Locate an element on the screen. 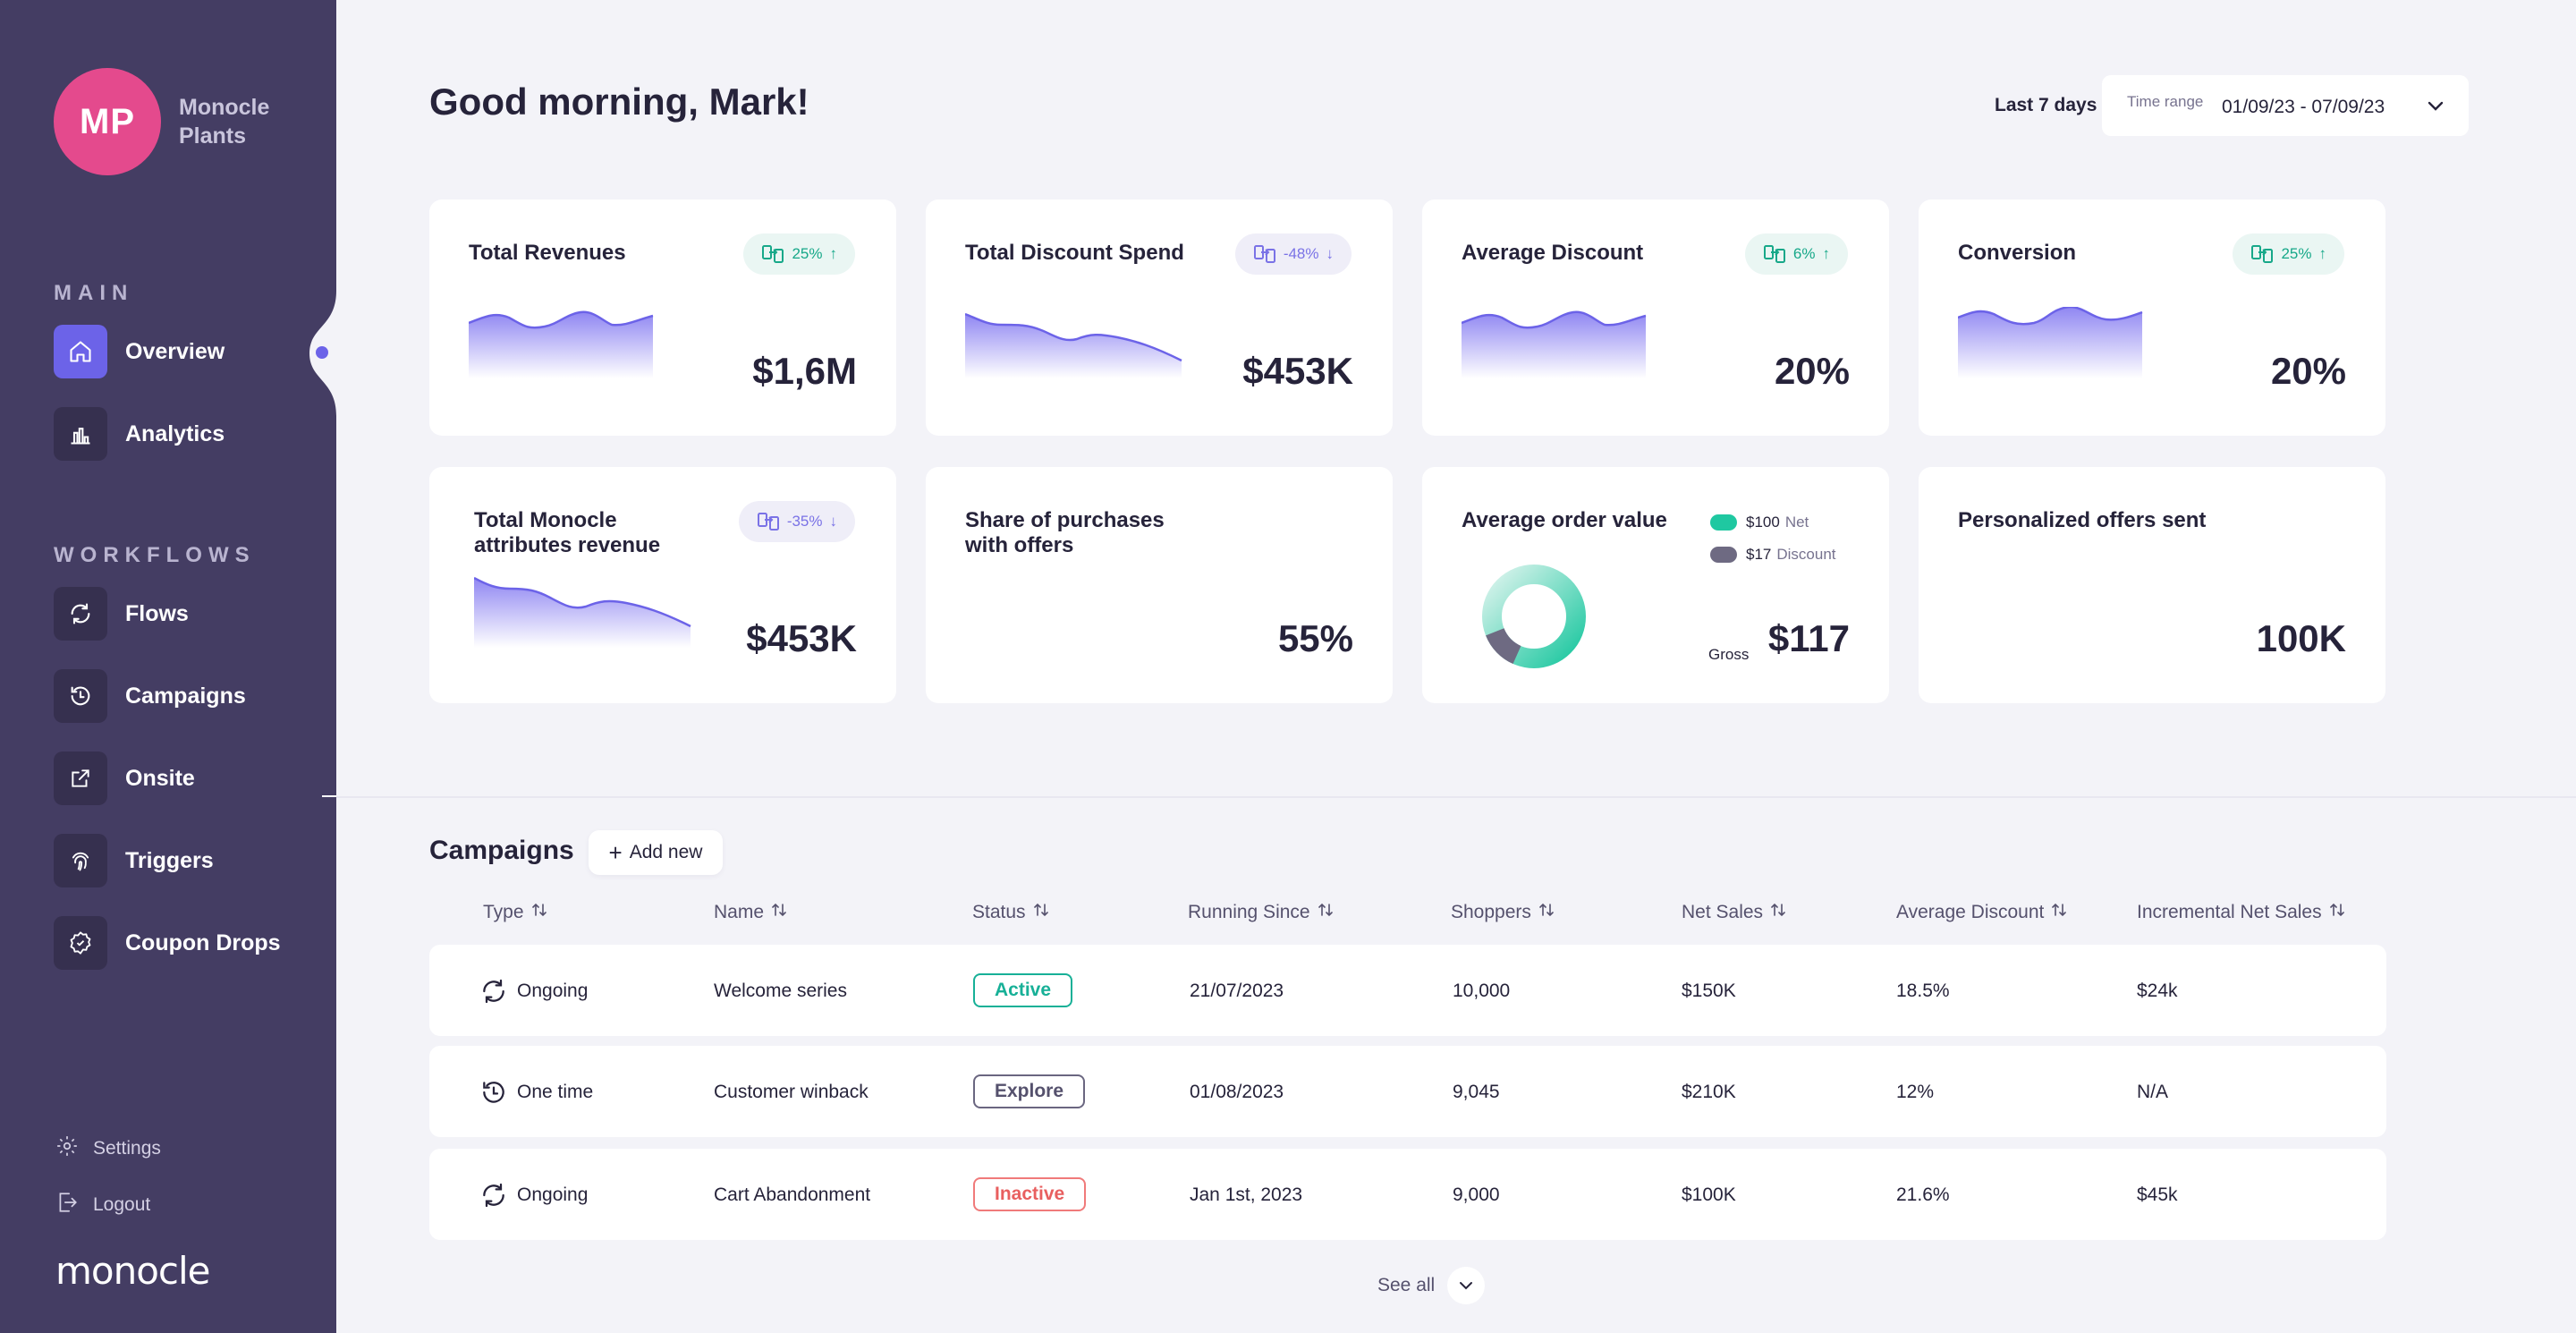 The width and height of the screenshot is (2576, 1333). card-personalized-offers: Personalized offers sent 100K is located at coordinates (2152, 585).